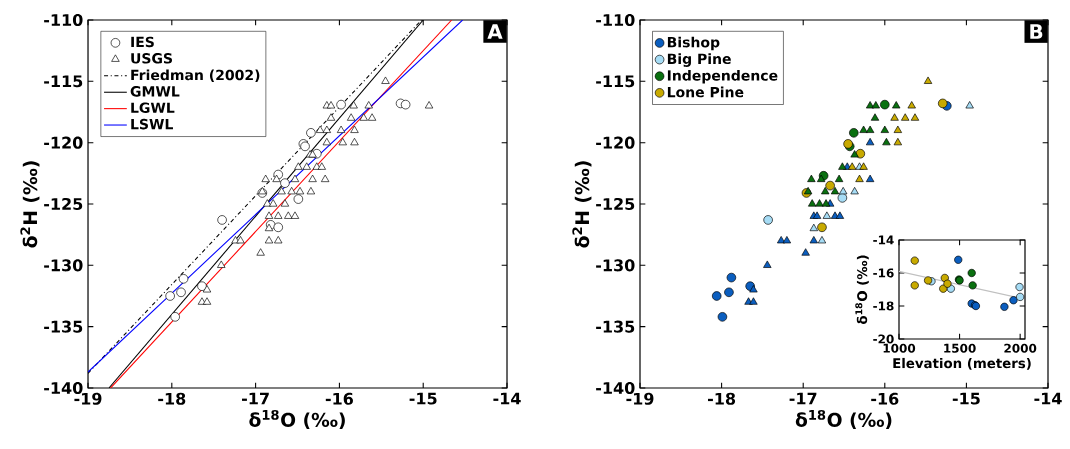 The height and width of the screenshot is (449, 1070). Describe the element at coordinates (153, 108) in the screenshot. I see `legend-label: LGWL` at that location.